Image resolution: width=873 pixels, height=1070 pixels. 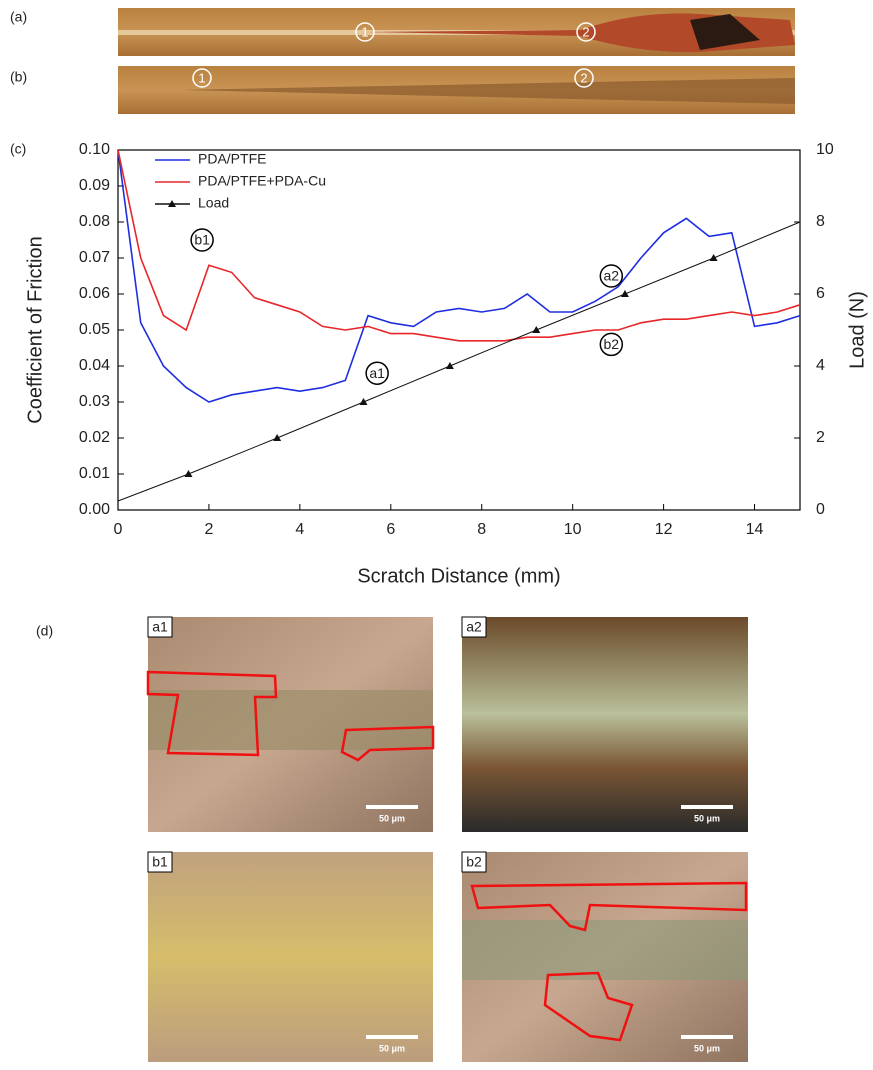 I want to click on image-label: b2, so click(x=474, y=862).